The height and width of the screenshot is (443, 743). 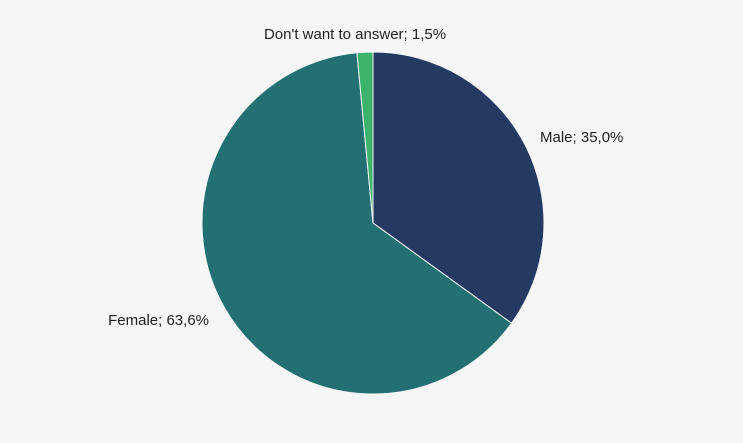 I want to click on pie-slice-dont-want-to-answer, so click(x=365, y=137).